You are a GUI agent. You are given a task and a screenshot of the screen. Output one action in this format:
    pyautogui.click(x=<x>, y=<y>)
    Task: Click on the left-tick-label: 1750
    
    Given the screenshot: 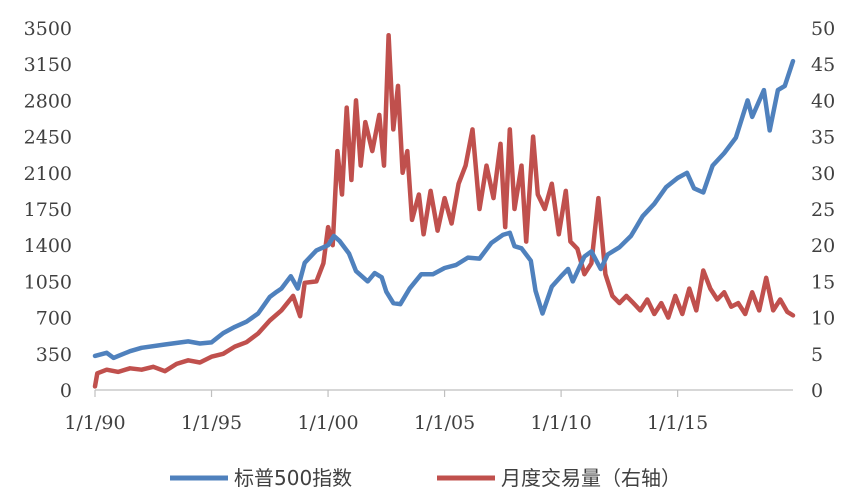 What is the action you would take?
    pyautogui.click(x=48, y=210)
    